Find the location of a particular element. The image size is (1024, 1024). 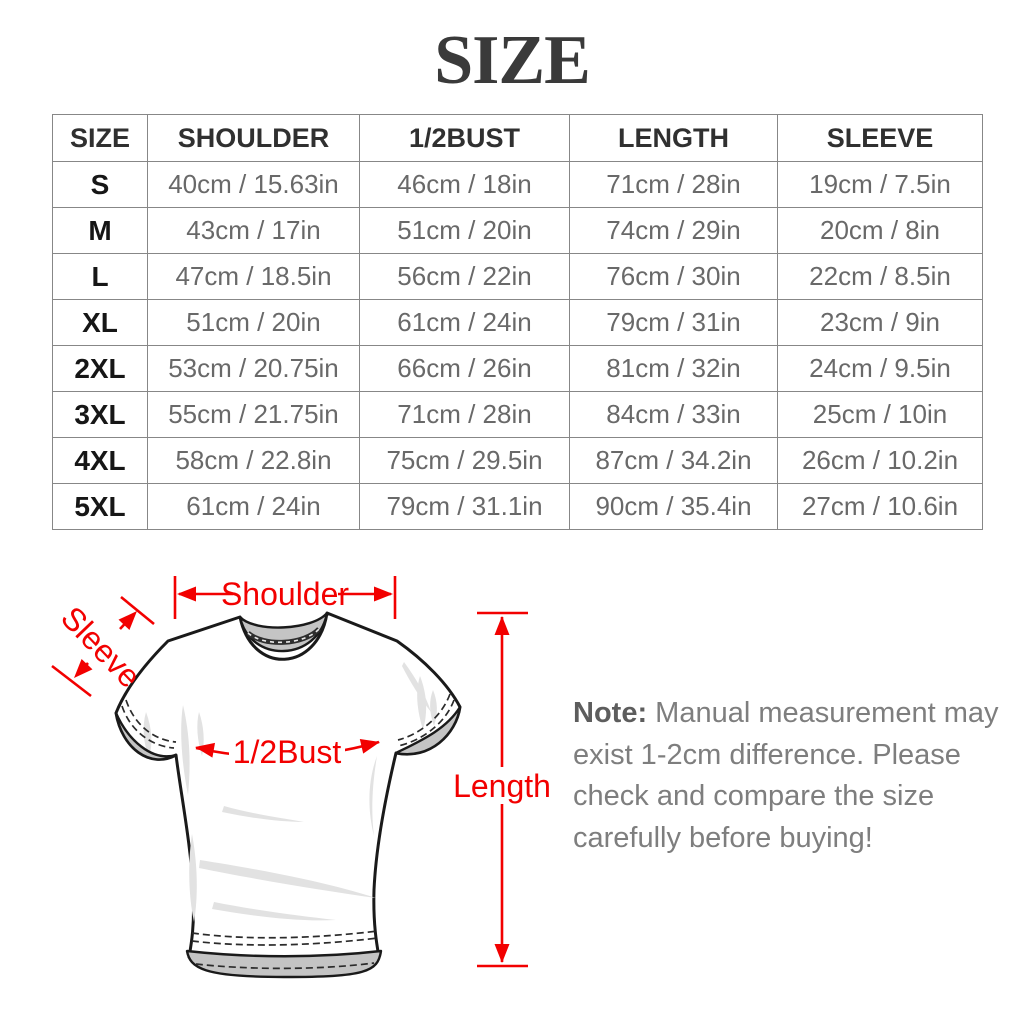

bust-arrow: 1/2Bust is located at coordinates (287, 752).